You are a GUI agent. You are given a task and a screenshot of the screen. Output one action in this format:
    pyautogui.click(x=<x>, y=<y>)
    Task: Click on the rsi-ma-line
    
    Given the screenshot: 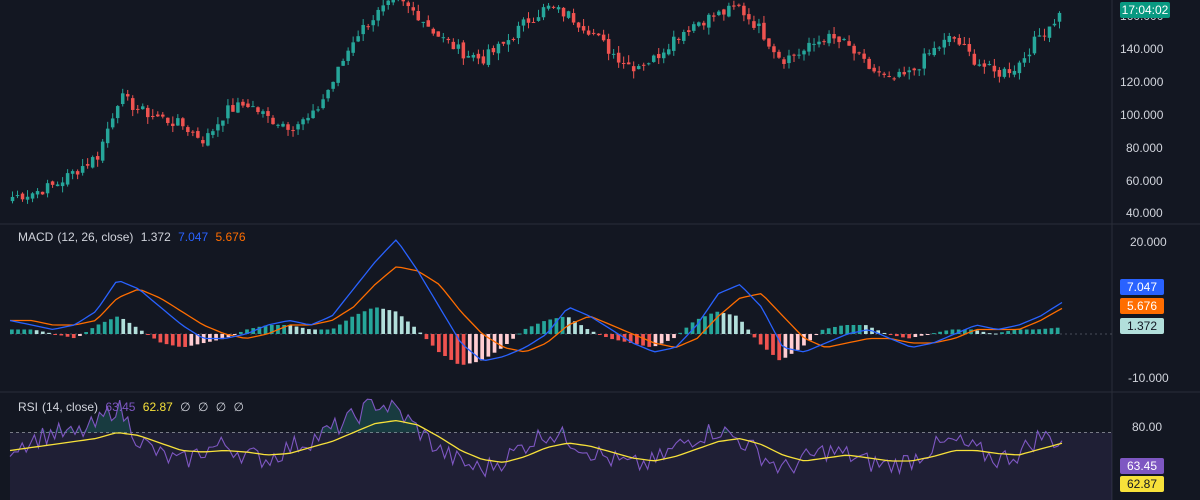 What is the action you would take?
    pyautogui.click(x=536, y=441)
    